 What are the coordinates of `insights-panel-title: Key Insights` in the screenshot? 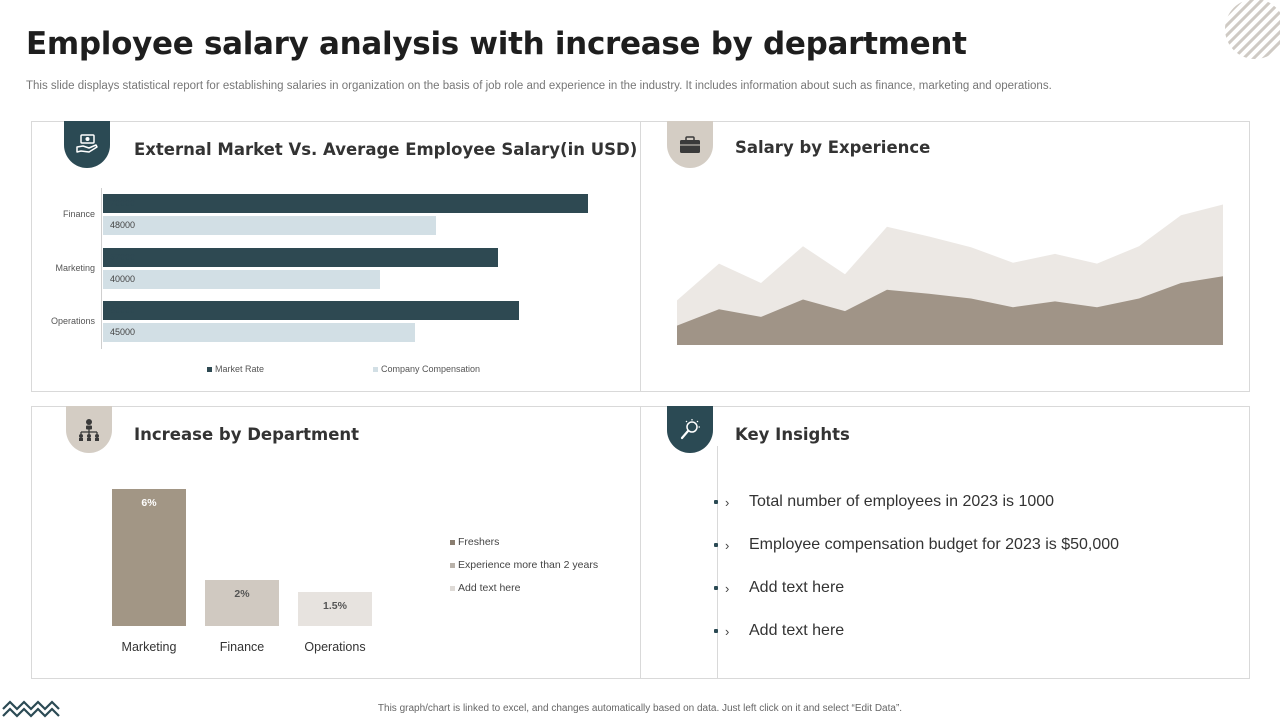 It's located at (792, 434).